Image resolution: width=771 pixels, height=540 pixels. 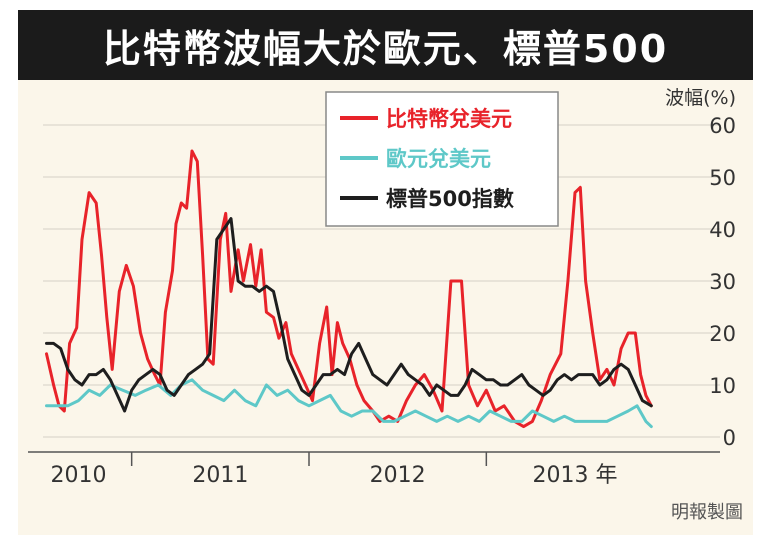 What do you see at coordinates (722, 230) in the screenshot?
I see `y-tick-label: 40` at bounding box center [722, 230].